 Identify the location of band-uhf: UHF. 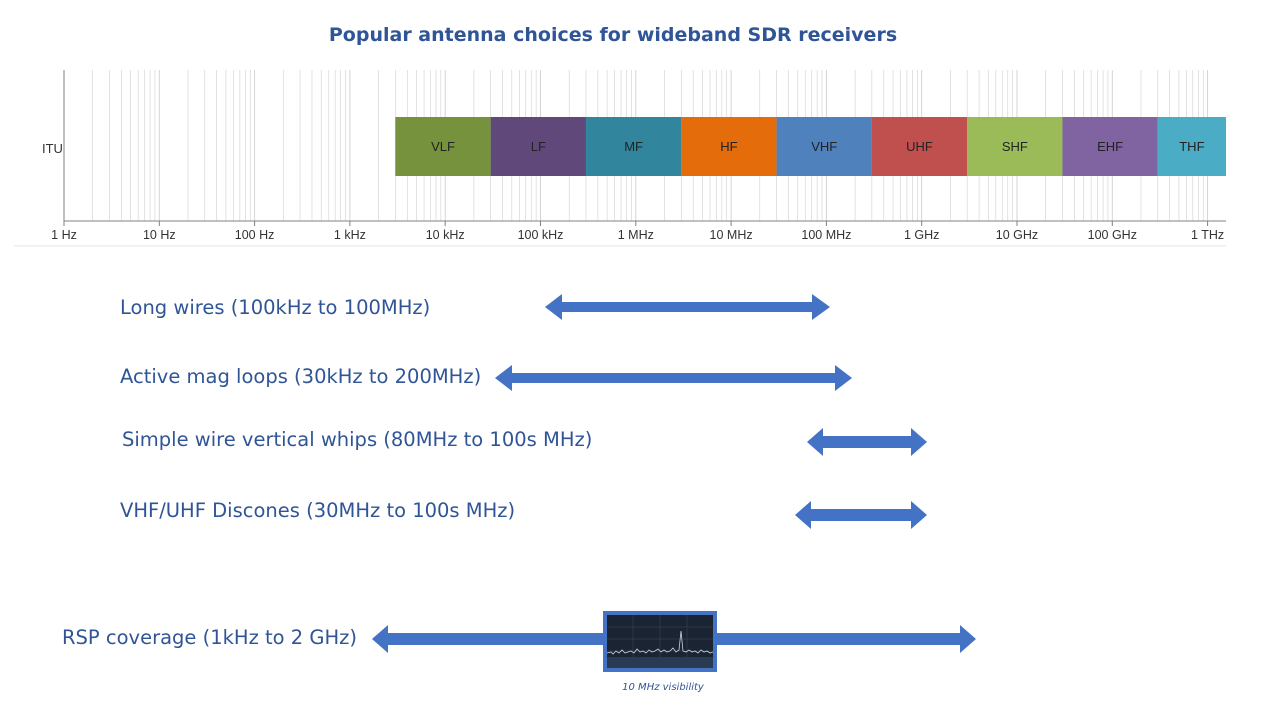
(919, 146).